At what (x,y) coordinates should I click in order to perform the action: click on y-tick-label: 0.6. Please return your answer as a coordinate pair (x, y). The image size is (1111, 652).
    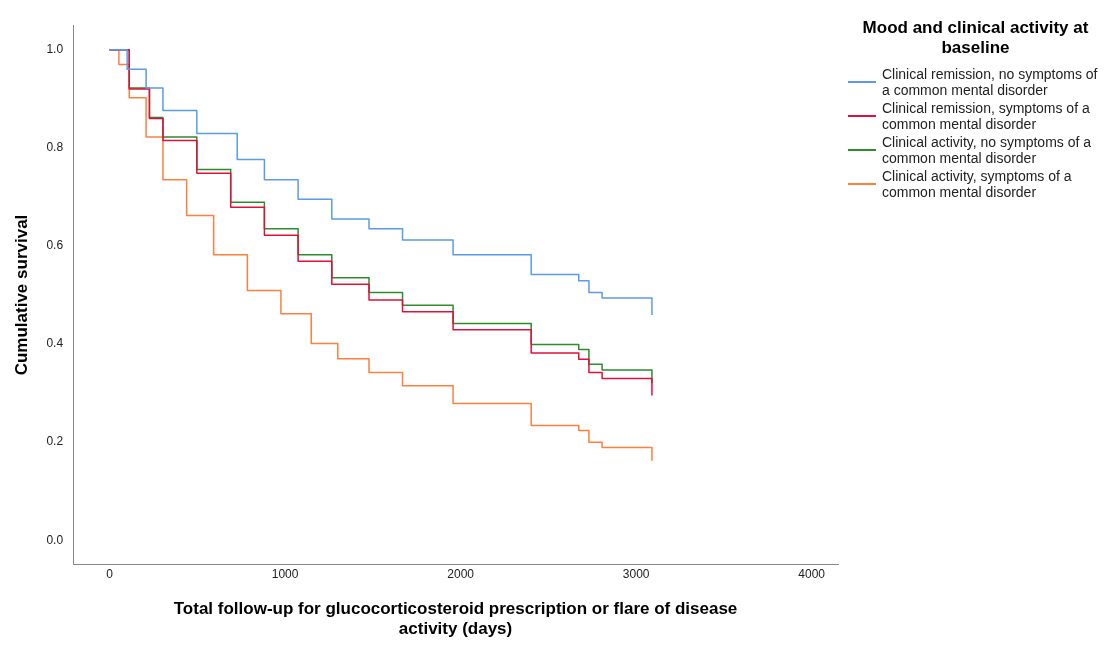
    Looking at the image, I should click on (55, 245).